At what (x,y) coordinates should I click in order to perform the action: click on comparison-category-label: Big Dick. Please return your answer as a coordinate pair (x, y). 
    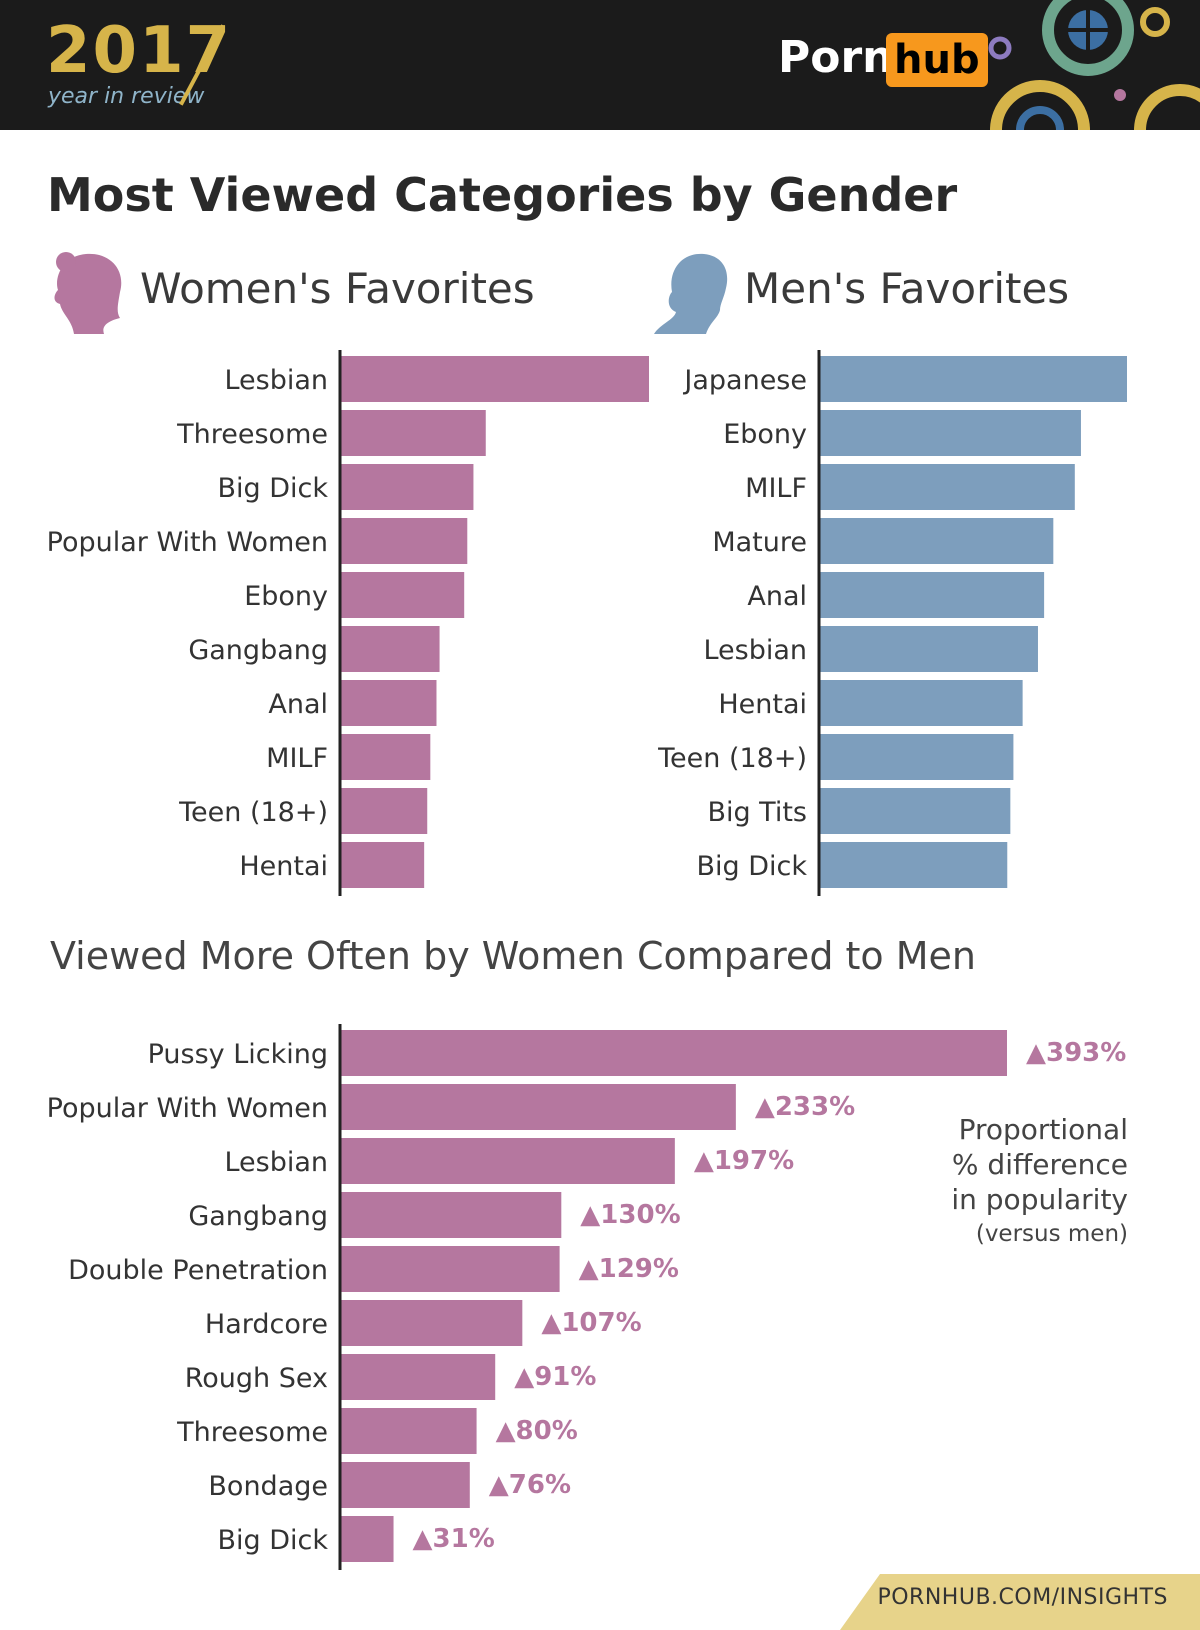
    Looking at the image, I should click on (272, 1540).